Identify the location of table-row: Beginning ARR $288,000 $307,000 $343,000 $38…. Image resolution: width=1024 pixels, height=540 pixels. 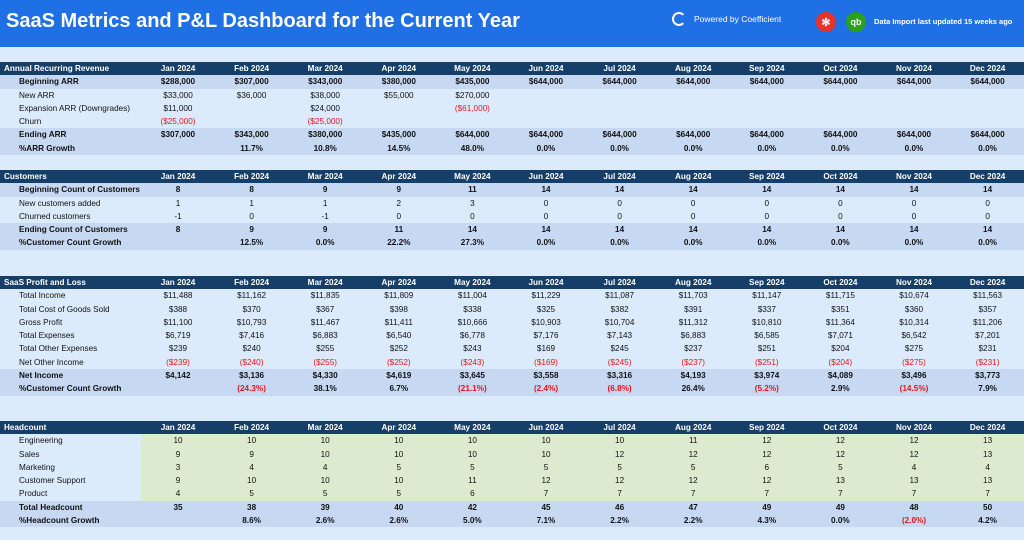
(512, 82).